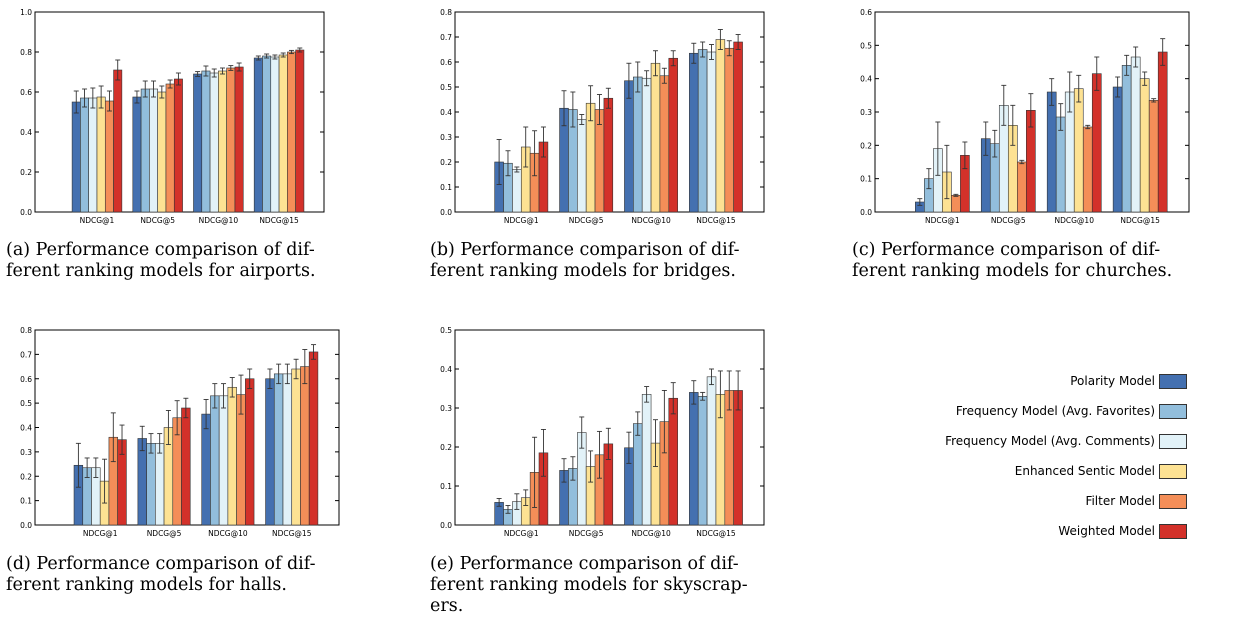 The image size is (1247, 627). What do you see at coordinates (146, 585) in the screenshot?
I see `caption-d-line-2: ferent ranking models for halls.` at bounding box center [146, 585].